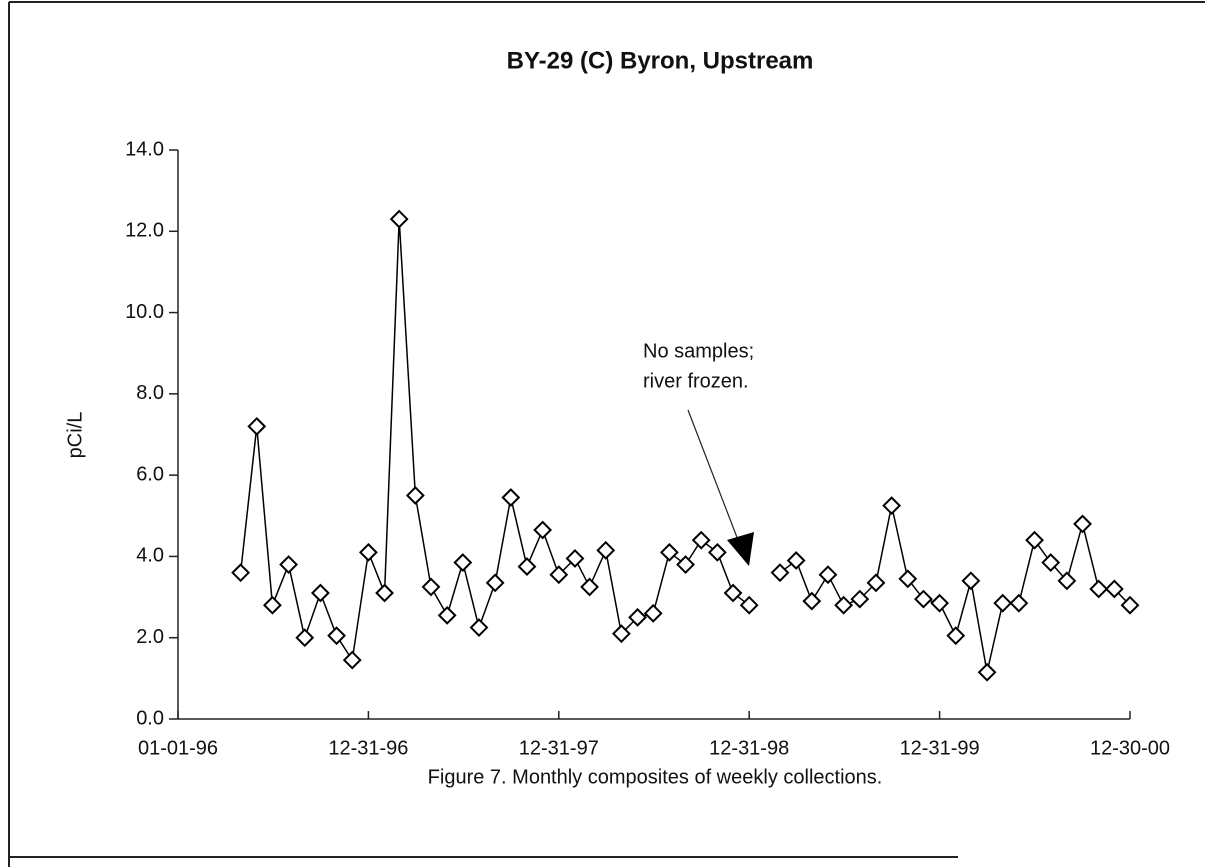  I want to click on y-axis-label: pCi/L, so click(75, 435).